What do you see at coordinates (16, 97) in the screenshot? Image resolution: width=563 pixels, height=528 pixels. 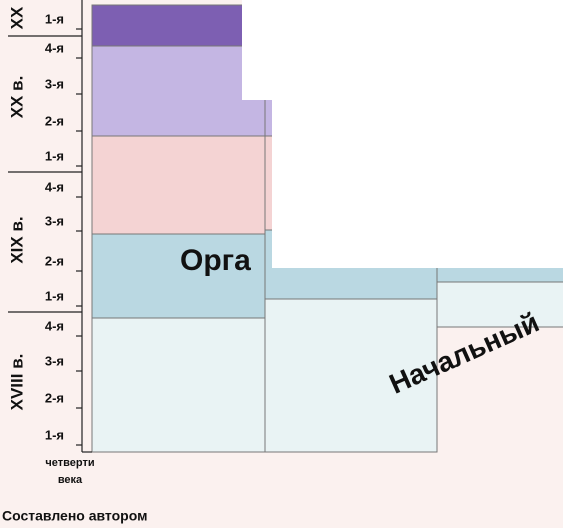 I see `century-label: XX в.` at bounding box center [16, 97].